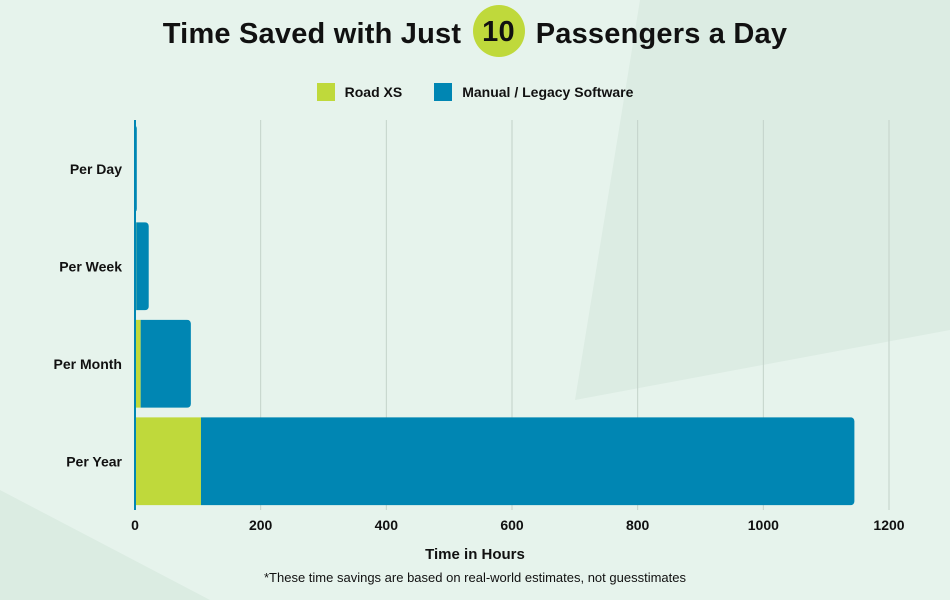 This screenshot has height=600, width=950. What do you see at coordinates (387, 525) in the screenshot?
I see `x-tick-label-400: 400` at bounding box center [387, 525].